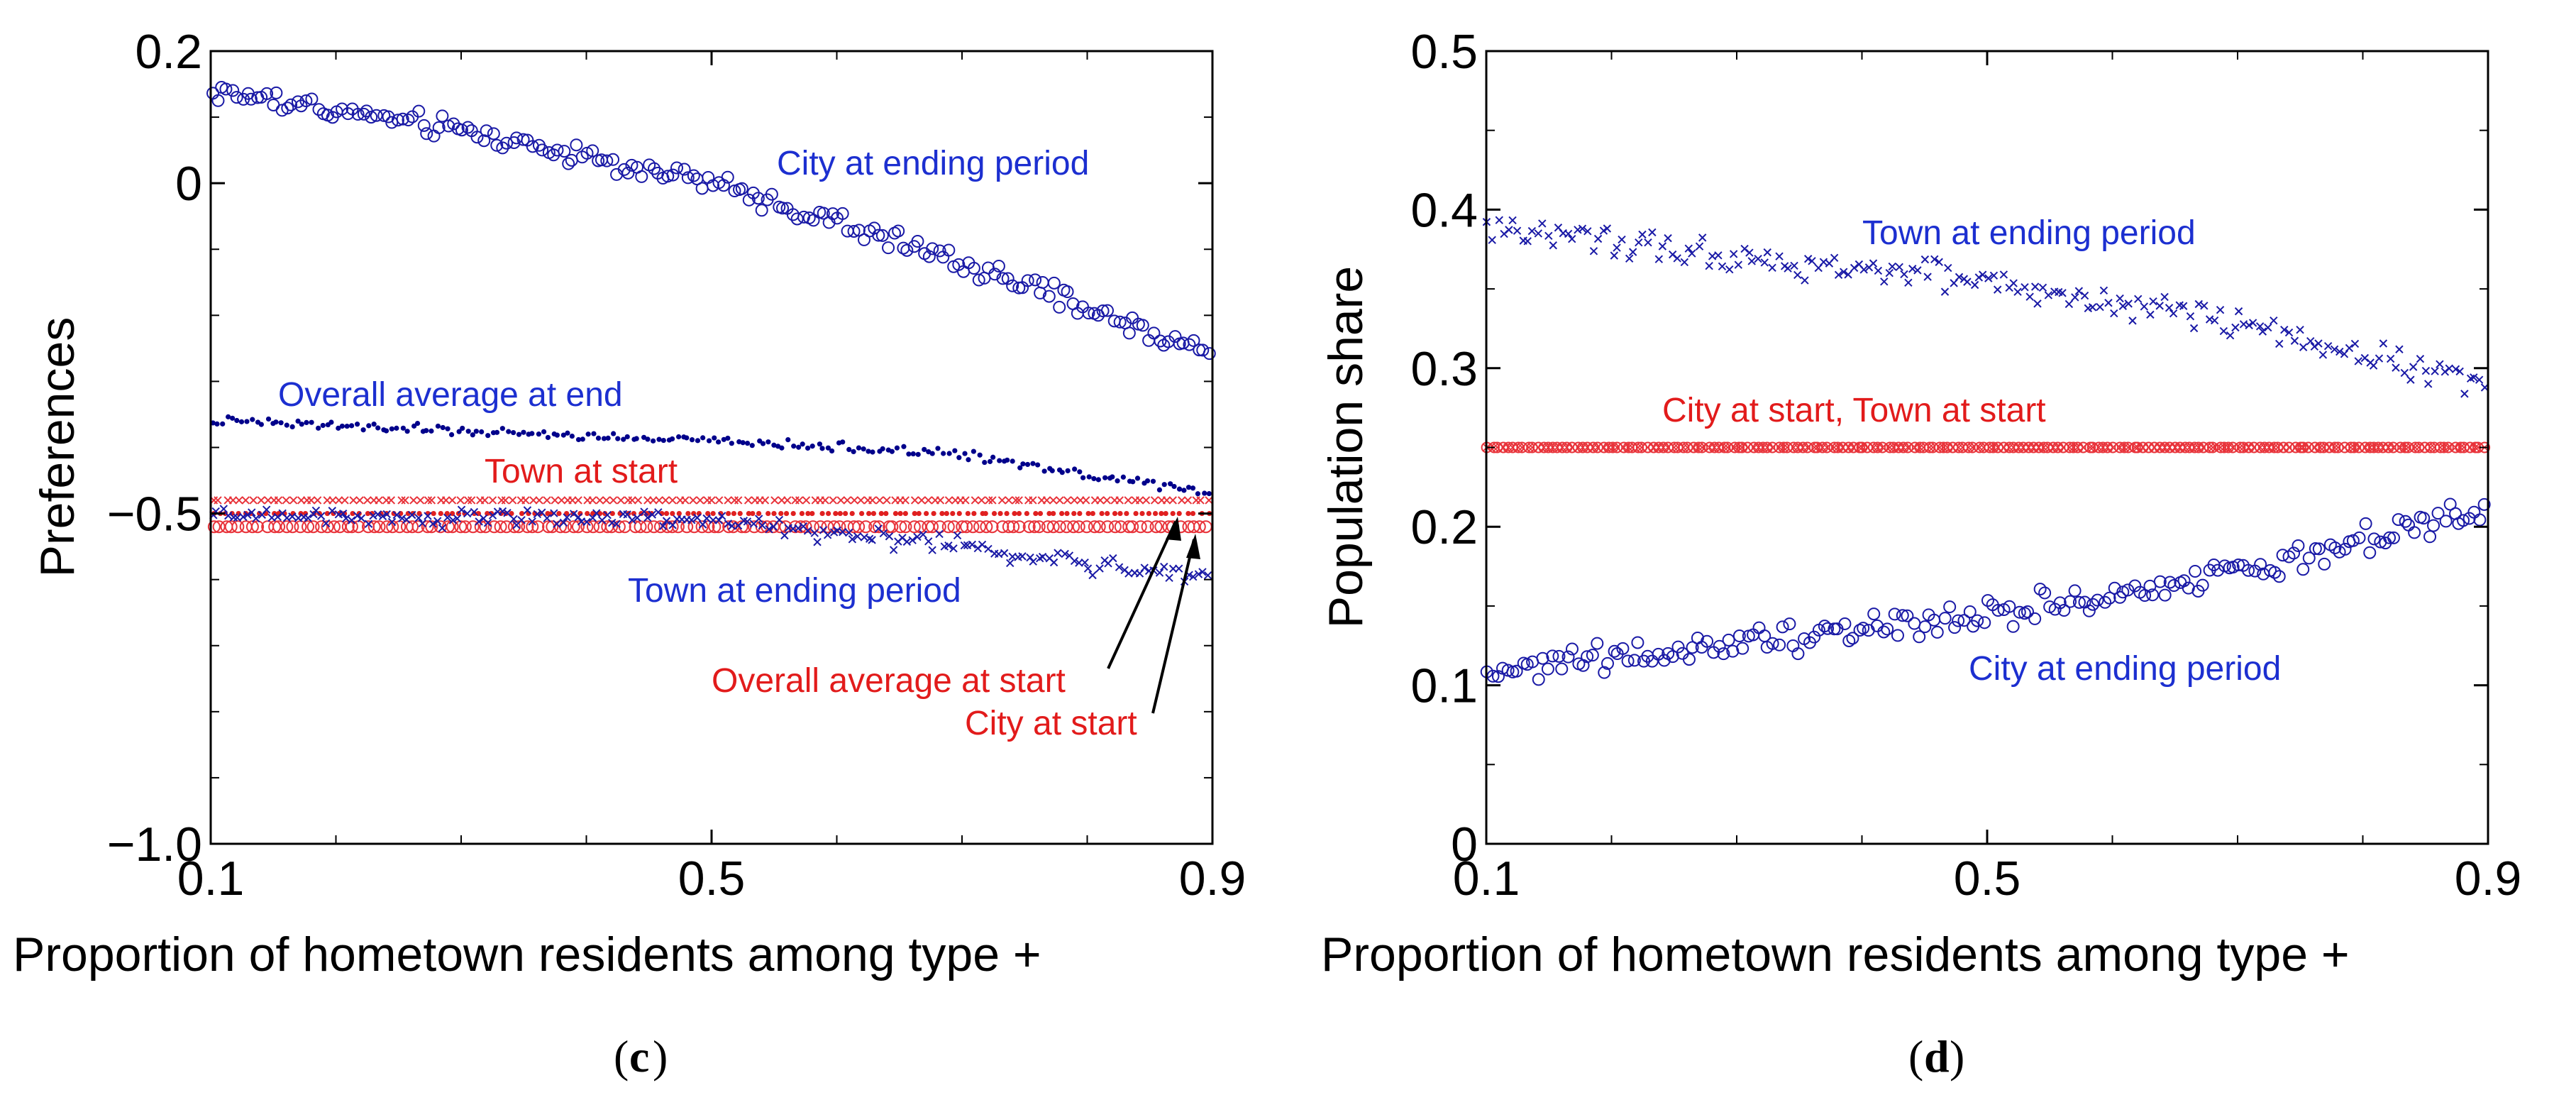 The width and height of the screenshot is (2576, 1100). What do you see at coordinates (168, 52) in the screenshot?
I see `panel-c-ytick-label: 0.2` at bounding box center [168, 52].